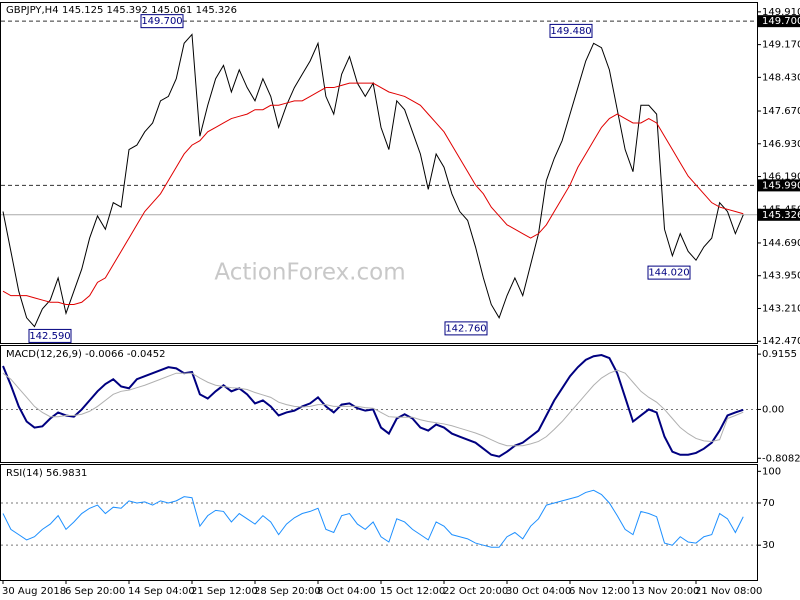  What do you see at coordinates (781, 77) in the screenshot?
I see `y-tick-label: 148.430` at bounding box center [781, 77].